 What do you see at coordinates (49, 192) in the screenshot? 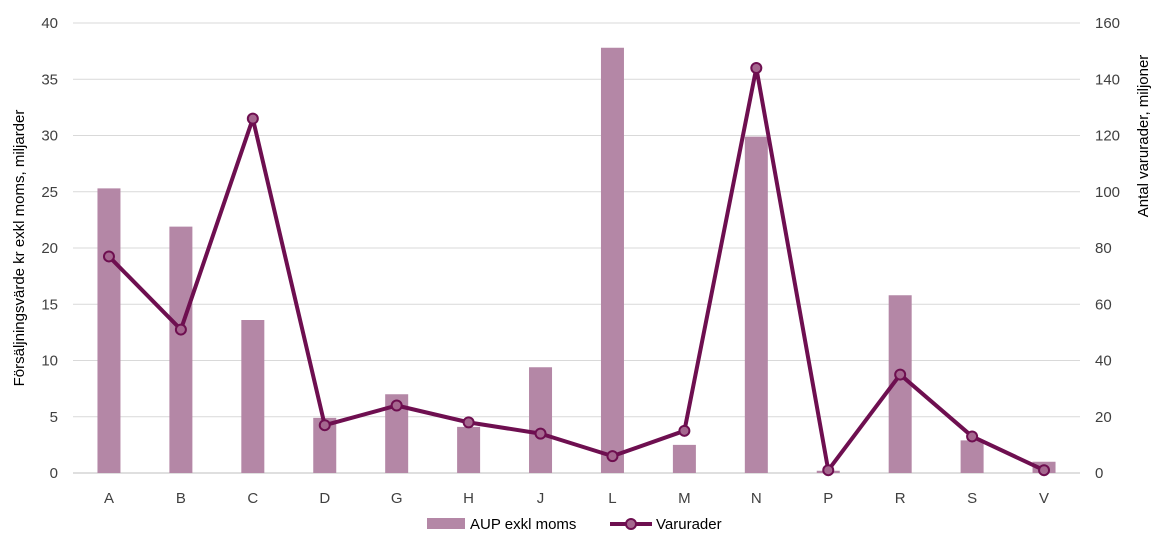
I see `y-left-tick-label: 25` at bounding box center [49, 192].